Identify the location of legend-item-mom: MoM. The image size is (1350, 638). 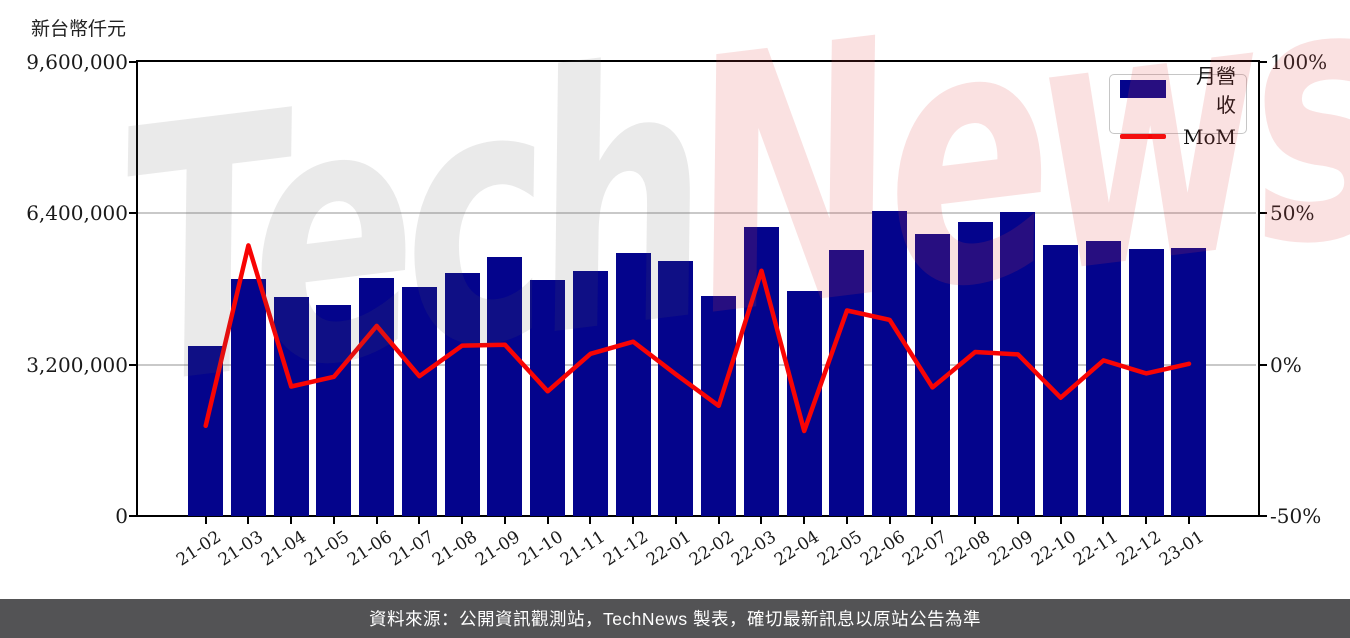
(1178, 137).